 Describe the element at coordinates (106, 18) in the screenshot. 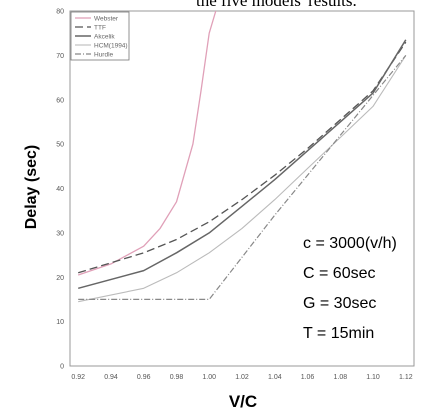

I see `legend-label: Webster` at that location.